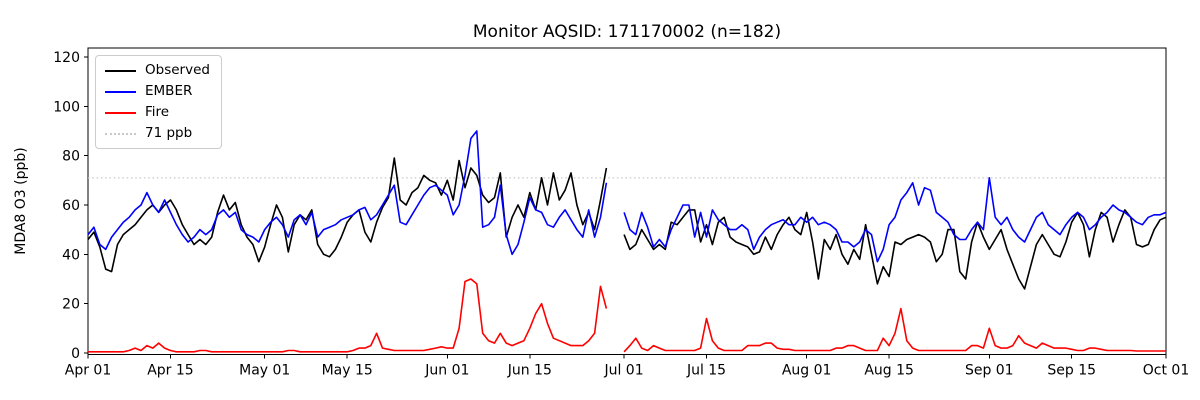 Image resolution: width=1200 pixels, height=400 pixels. What do you see at coordinates (120, 112) in the screenshot?
I see `fire-line-swatch` at bounding box center [120, 112].